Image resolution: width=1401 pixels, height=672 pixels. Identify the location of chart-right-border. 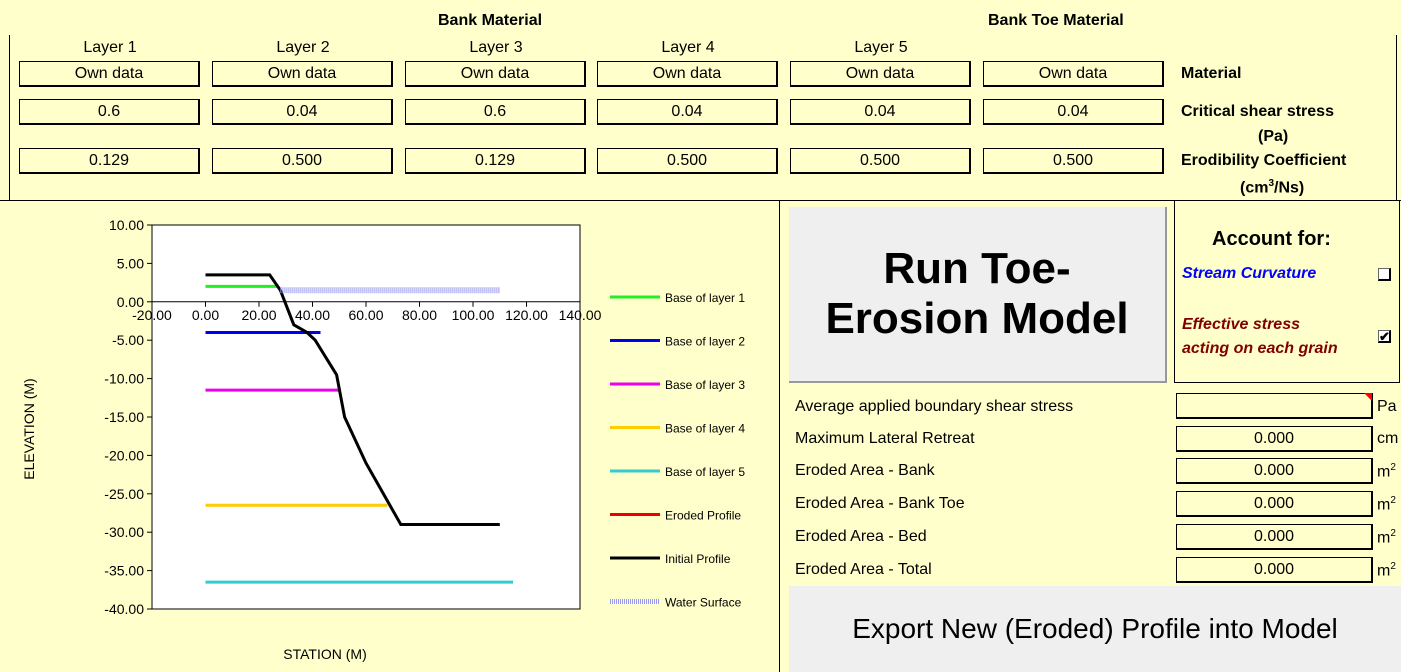
(779, 436).